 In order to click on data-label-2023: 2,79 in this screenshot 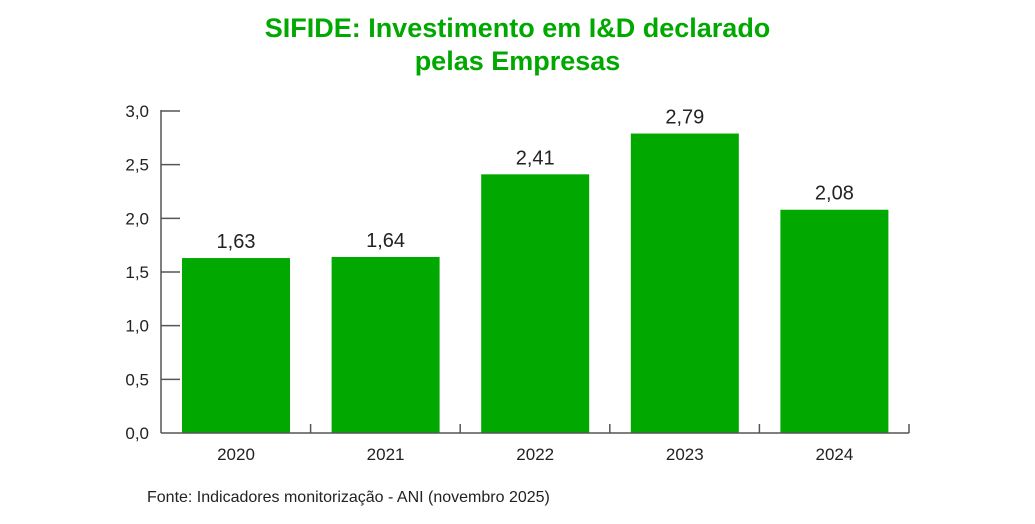, I will do `click(684, 118)`.